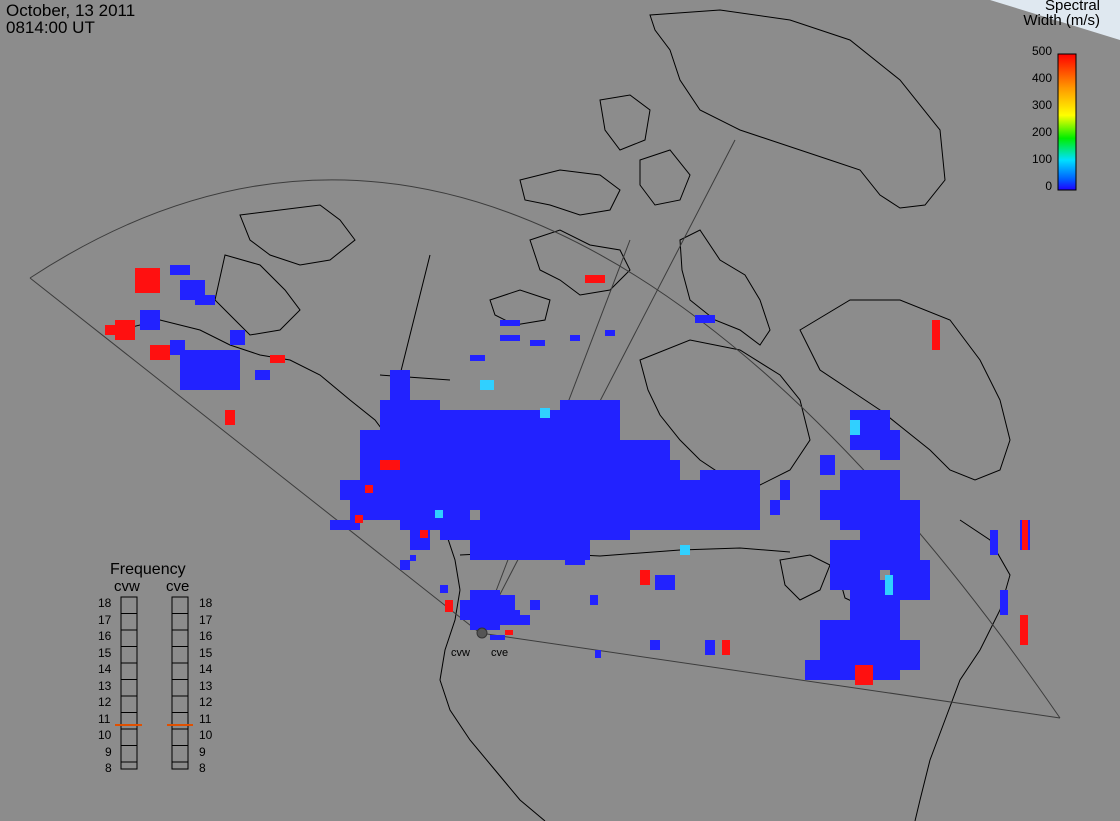 This screenshot has width=1120, height=821. Describe the element at coordinates (202, 751) in the screenshot. I see `frequency-scale-label-right: 9` at that location.